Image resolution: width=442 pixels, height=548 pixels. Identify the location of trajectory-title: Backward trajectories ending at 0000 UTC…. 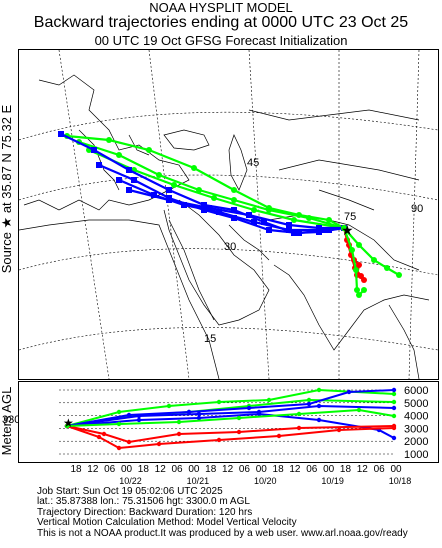
(221, 22).